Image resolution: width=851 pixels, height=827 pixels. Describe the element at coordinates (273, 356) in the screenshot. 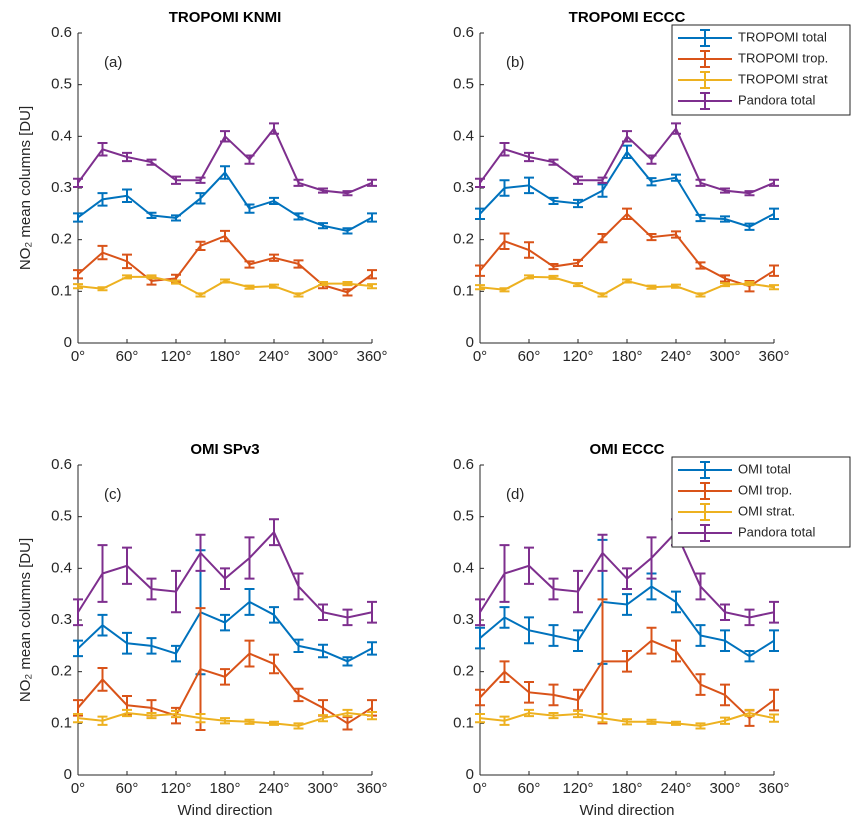

I see `x-tick-label: 240°` at that location.